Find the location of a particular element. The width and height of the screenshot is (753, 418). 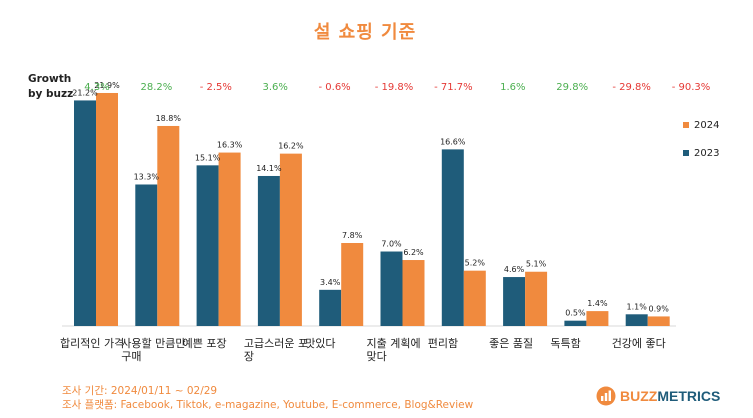

growth-value: - 90.3% is located at coordinates (691, 87).